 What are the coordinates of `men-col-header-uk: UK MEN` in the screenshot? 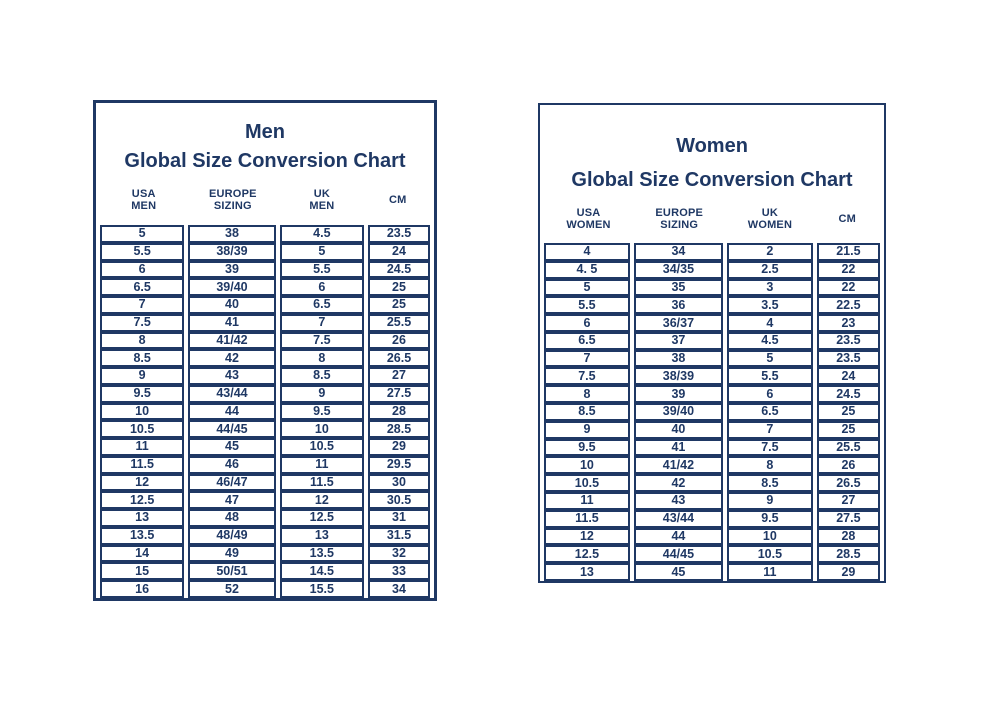 It's located at (321, 200).